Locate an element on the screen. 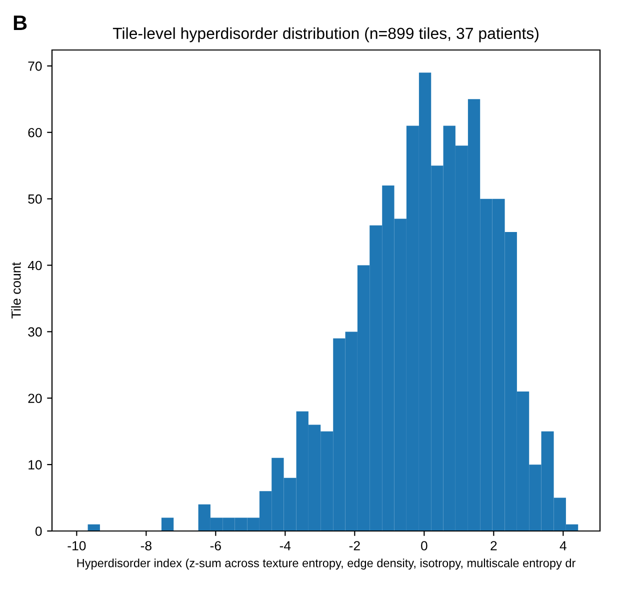 The height and width of the screenshot is (596, 627). x-tick-label: 4 is located at coordinates (563, 545).